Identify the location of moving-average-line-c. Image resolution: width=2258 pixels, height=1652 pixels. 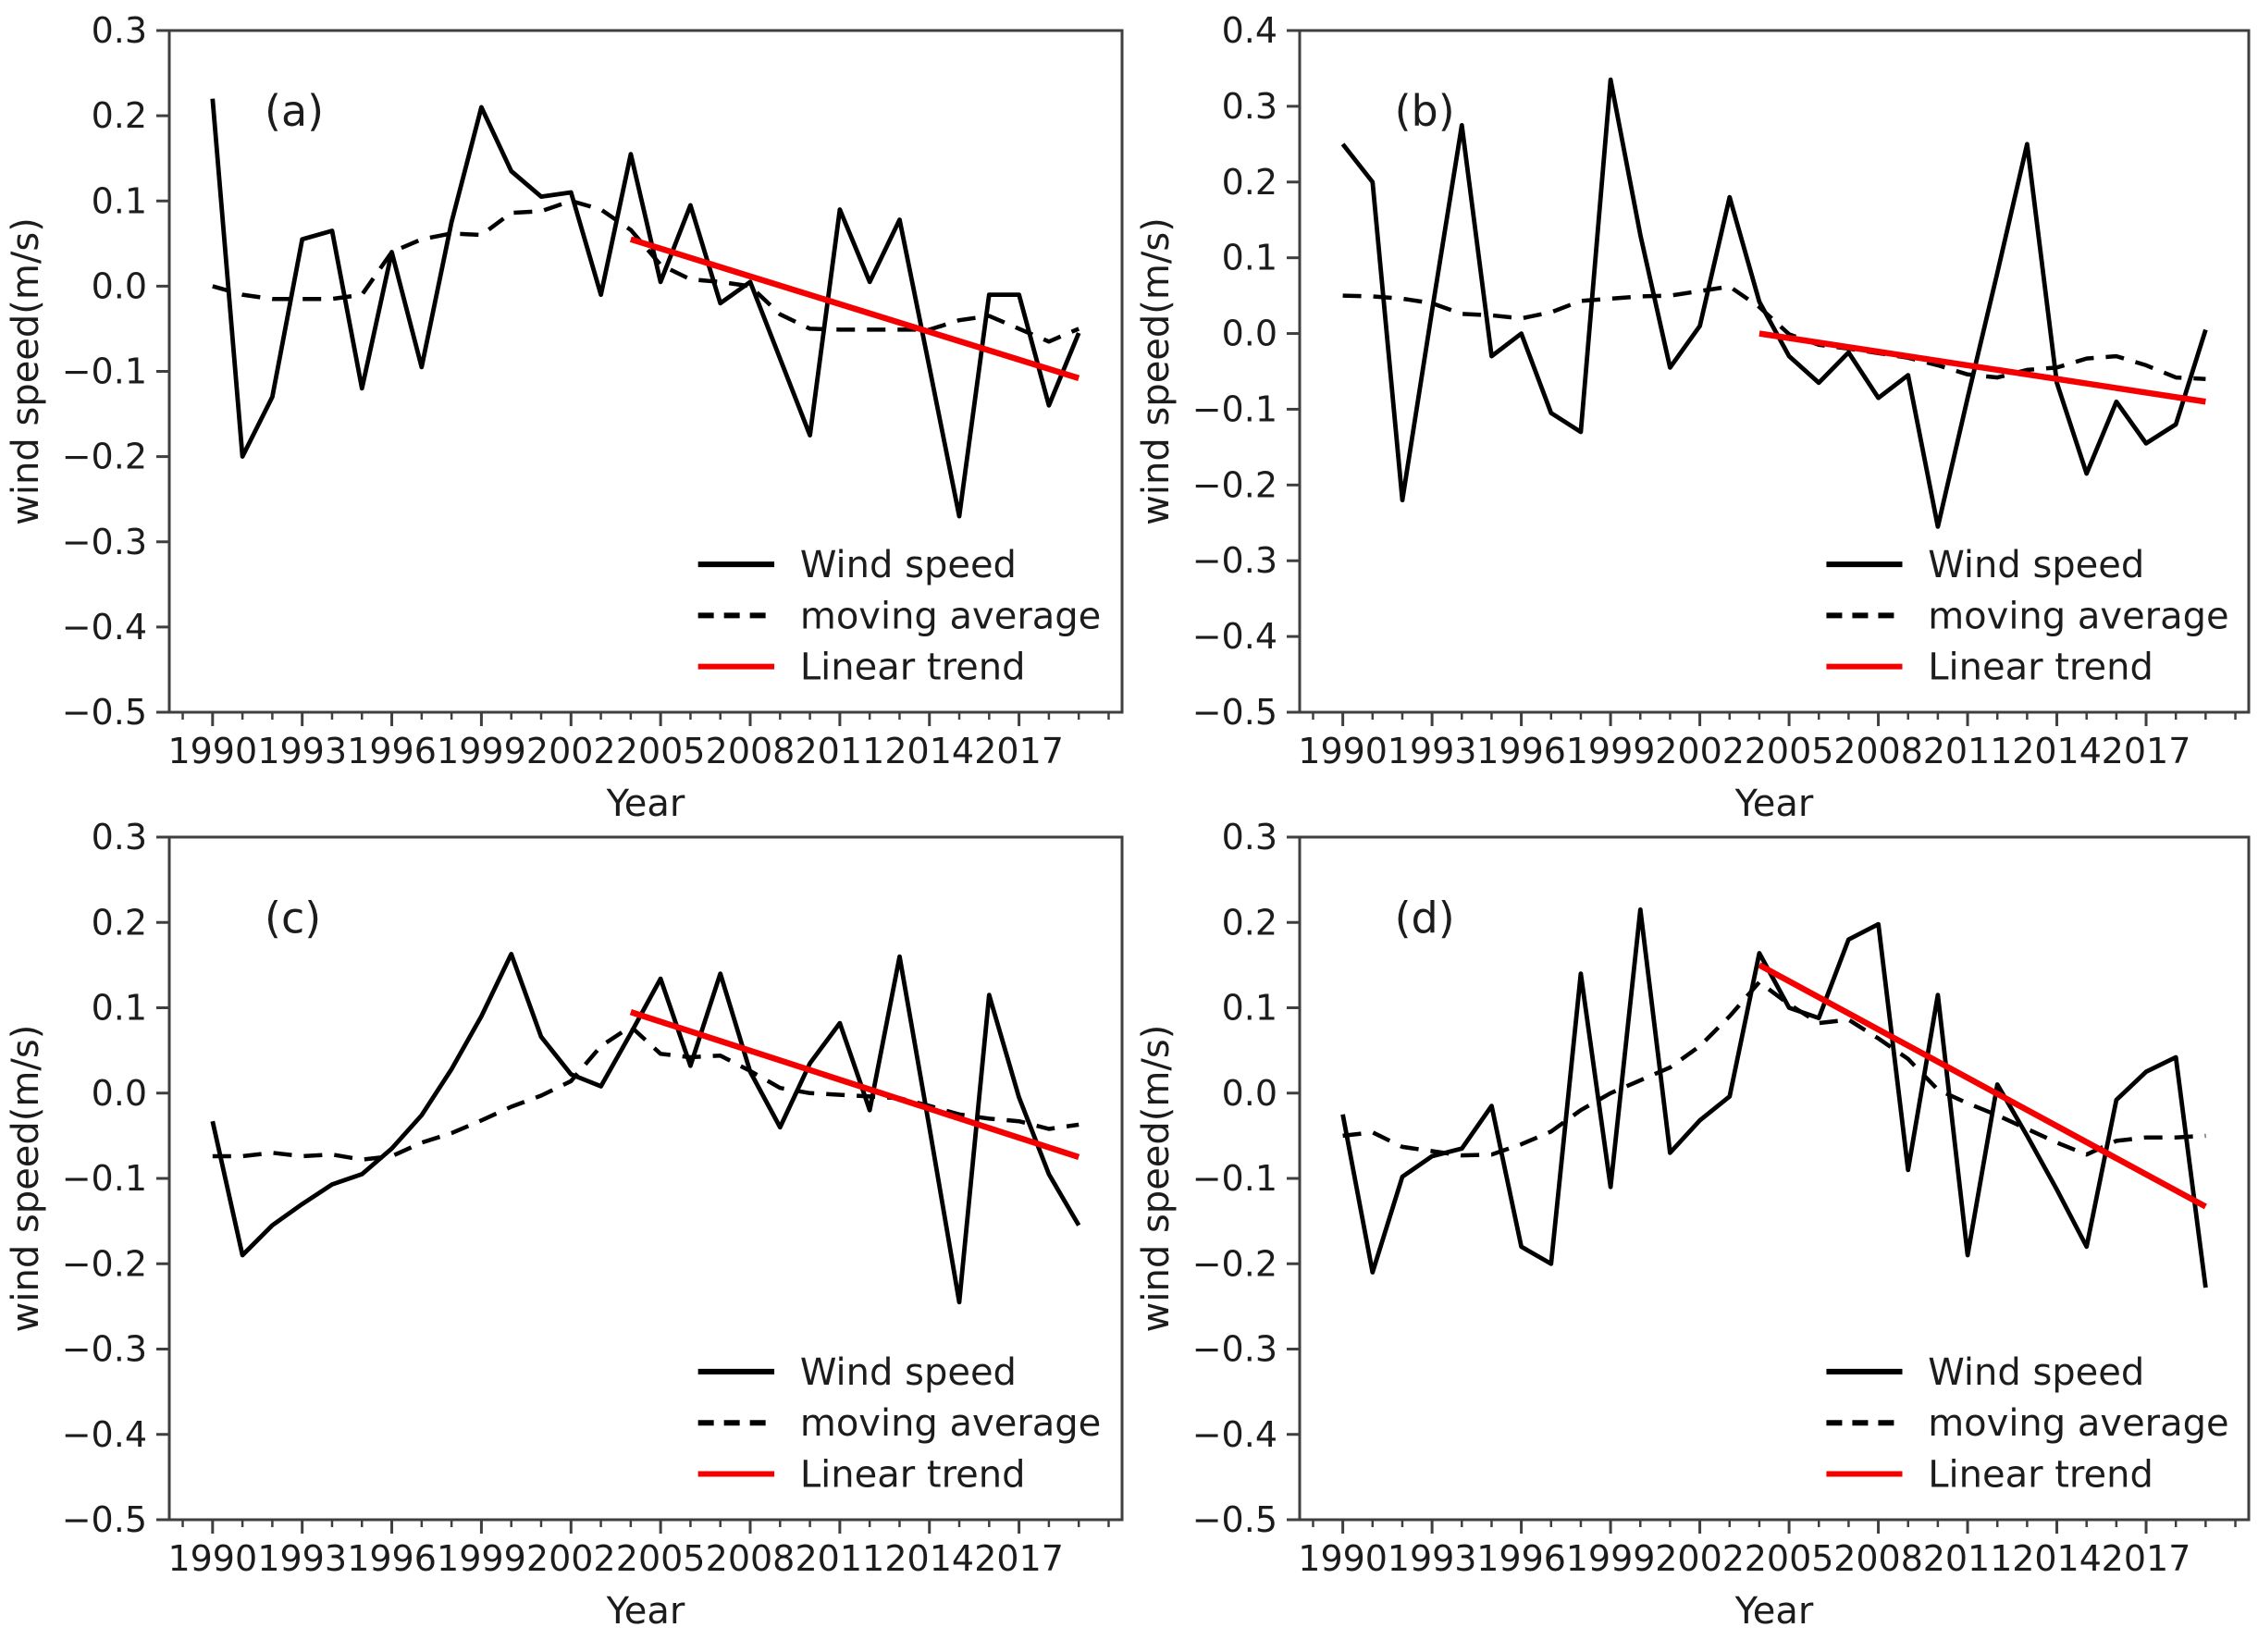
(646, 1093).